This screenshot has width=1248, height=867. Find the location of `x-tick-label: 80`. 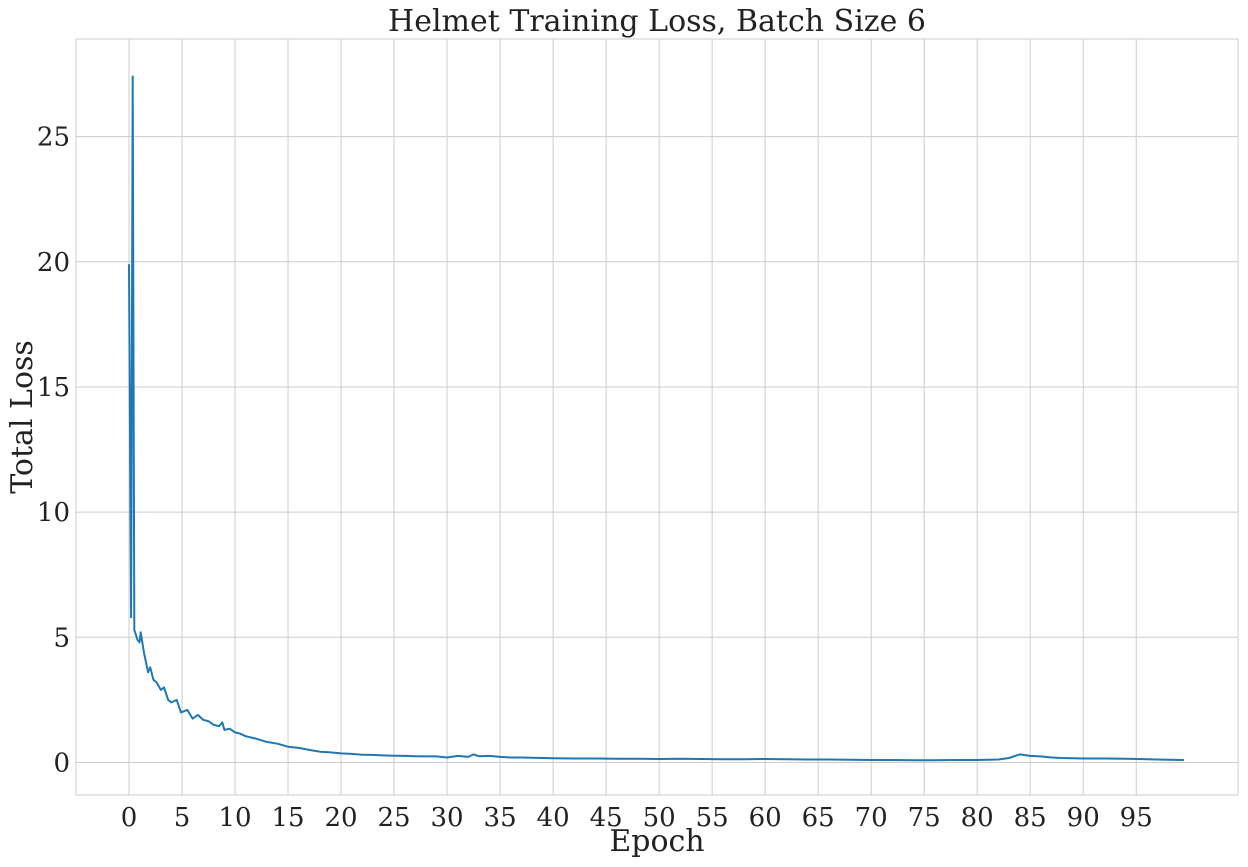

x-tick-label: 80 is located at coordinates (977, 818).